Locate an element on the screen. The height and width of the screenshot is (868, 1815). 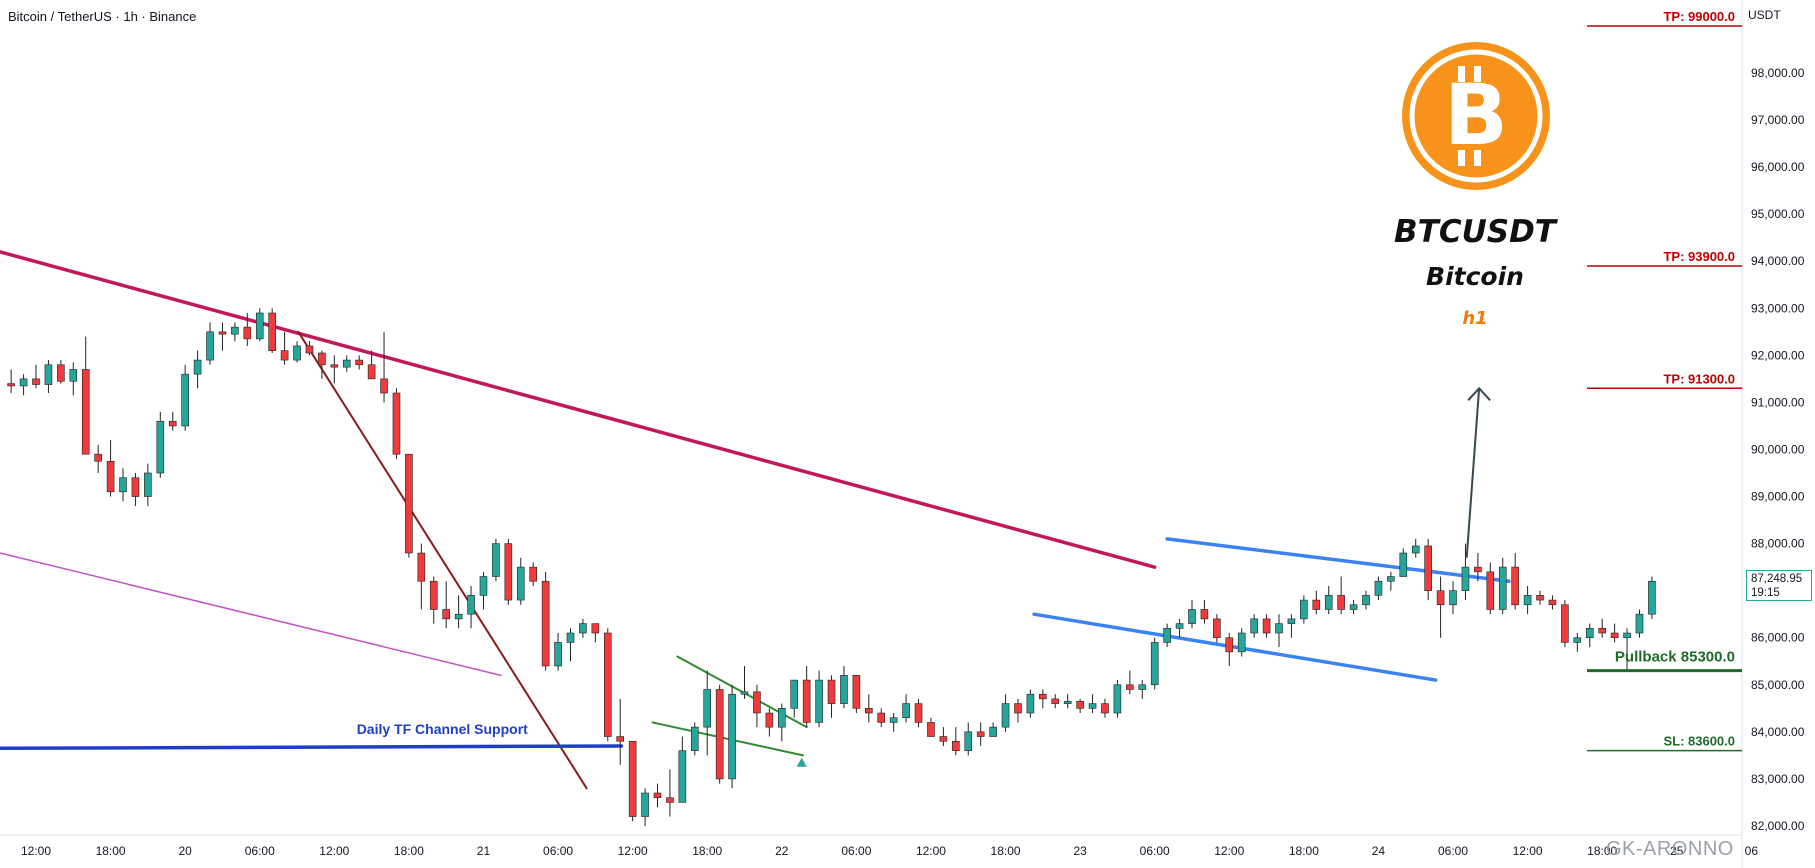
current-price-tag: 87,248.95 19:15 is located at coordinates (1779, 585).